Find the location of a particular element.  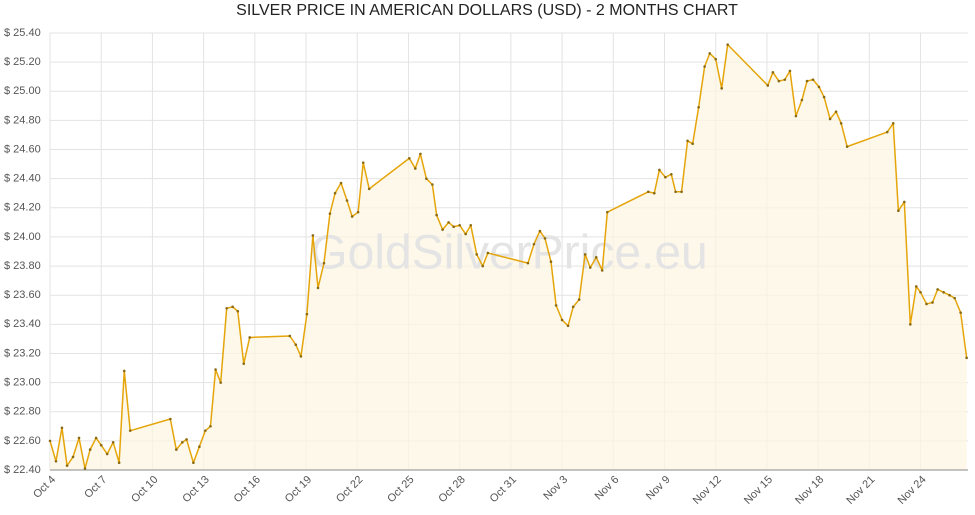

y-tick-label: $ 24.80 is located at coordinates (22, 120).